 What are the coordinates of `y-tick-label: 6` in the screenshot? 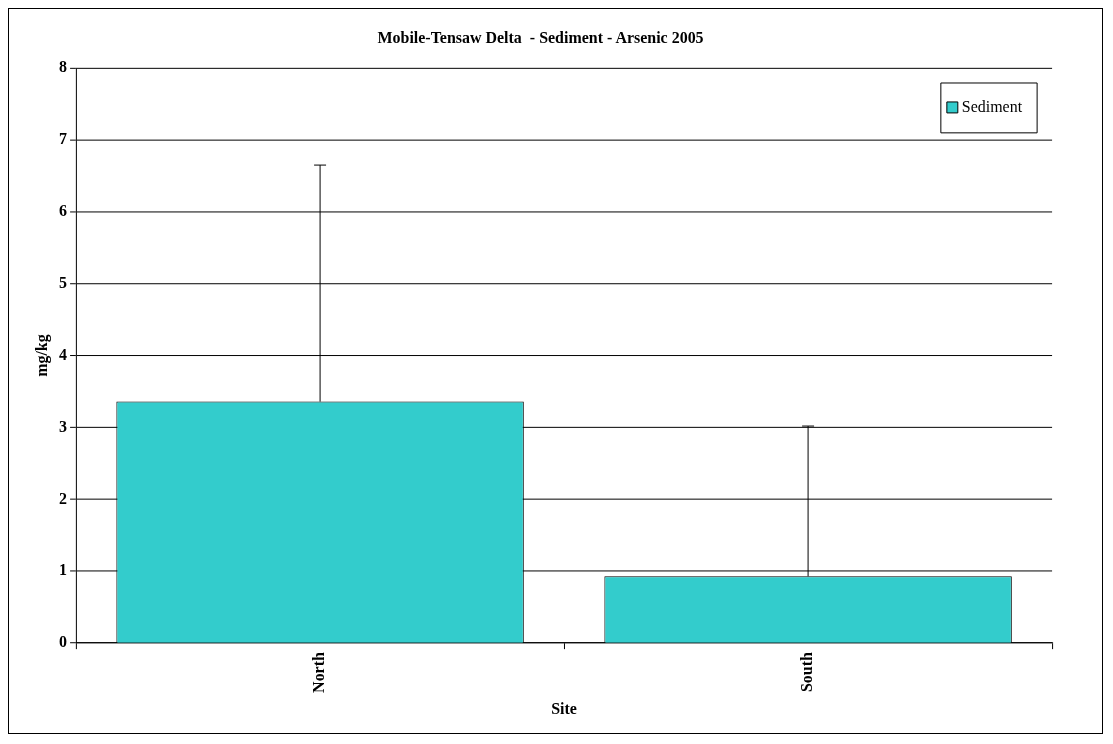 It's located at (63, 210).